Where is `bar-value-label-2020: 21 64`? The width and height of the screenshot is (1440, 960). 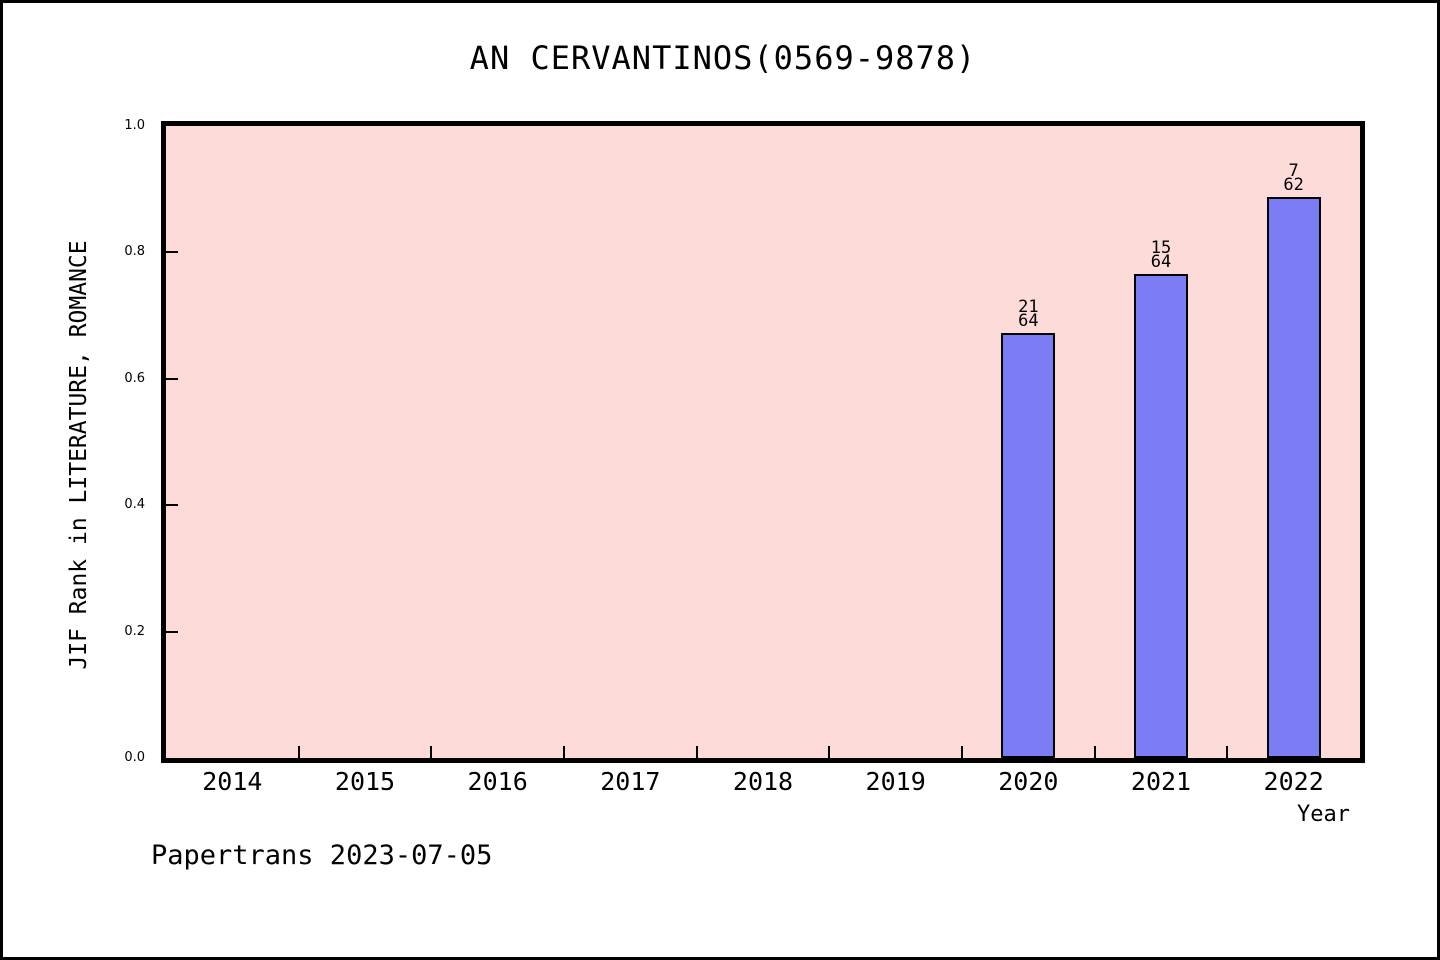
bar-value-label-2020: 21 64 is located at coordinates (1028, 314).